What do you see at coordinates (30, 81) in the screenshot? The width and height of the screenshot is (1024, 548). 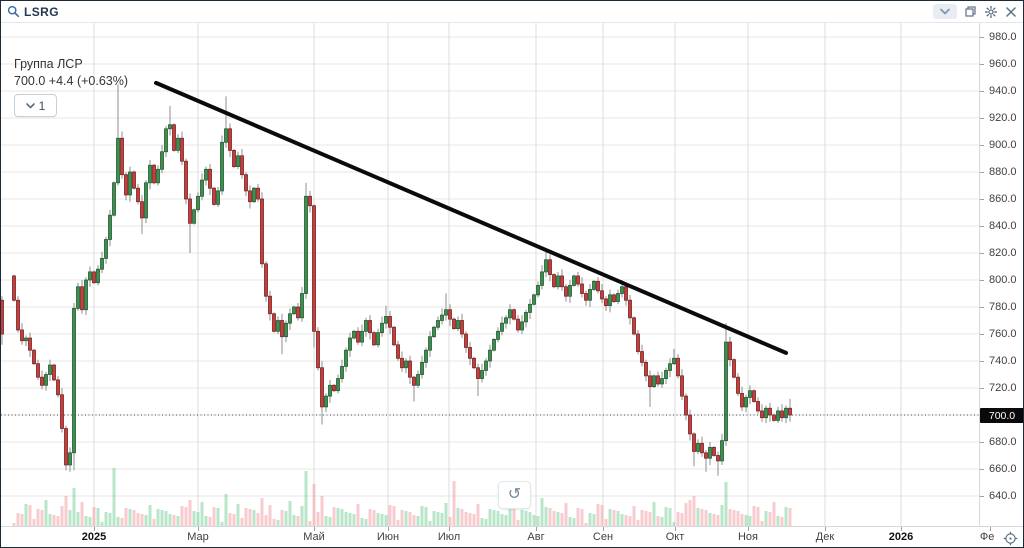 I see `last-price: 700.0` at bounding box center [30, 81].